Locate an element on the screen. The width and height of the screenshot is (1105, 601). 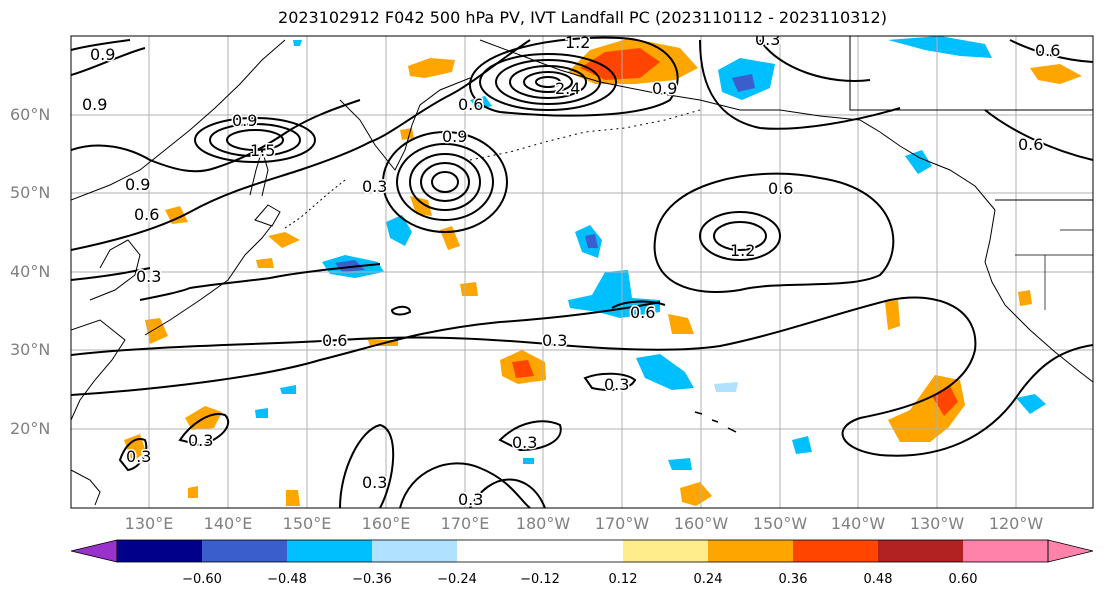
lon-label: 150°W is located at coordinates (780, 523).